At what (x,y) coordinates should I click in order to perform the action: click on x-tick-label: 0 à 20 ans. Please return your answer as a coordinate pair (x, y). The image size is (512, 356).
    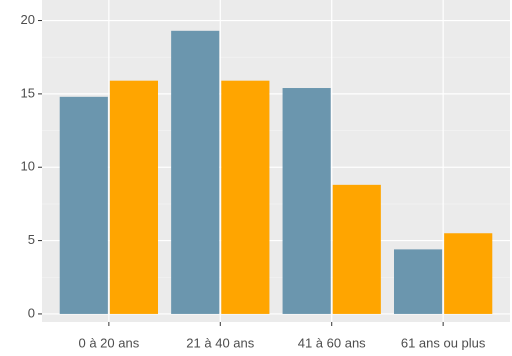
    Looking at the image, I should click on (108, 342).